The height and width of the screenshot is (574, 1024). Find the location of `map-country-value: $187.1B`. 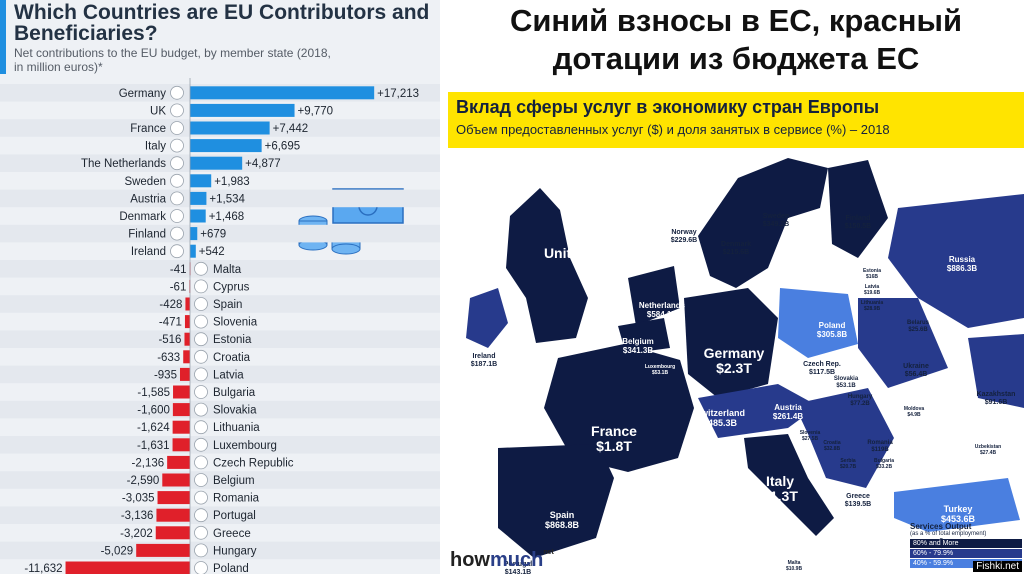

map-country-value: $187.1B is located at coordinates (484, 364).